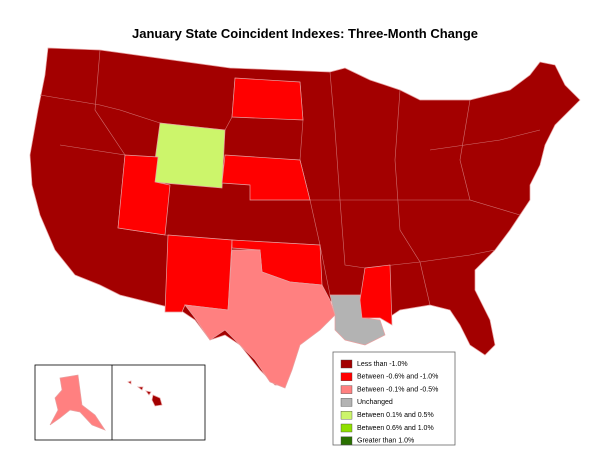 This screenshot has width=600, height=464. I want to click on legend-label: Less than -1.0%, so click(382, 364).